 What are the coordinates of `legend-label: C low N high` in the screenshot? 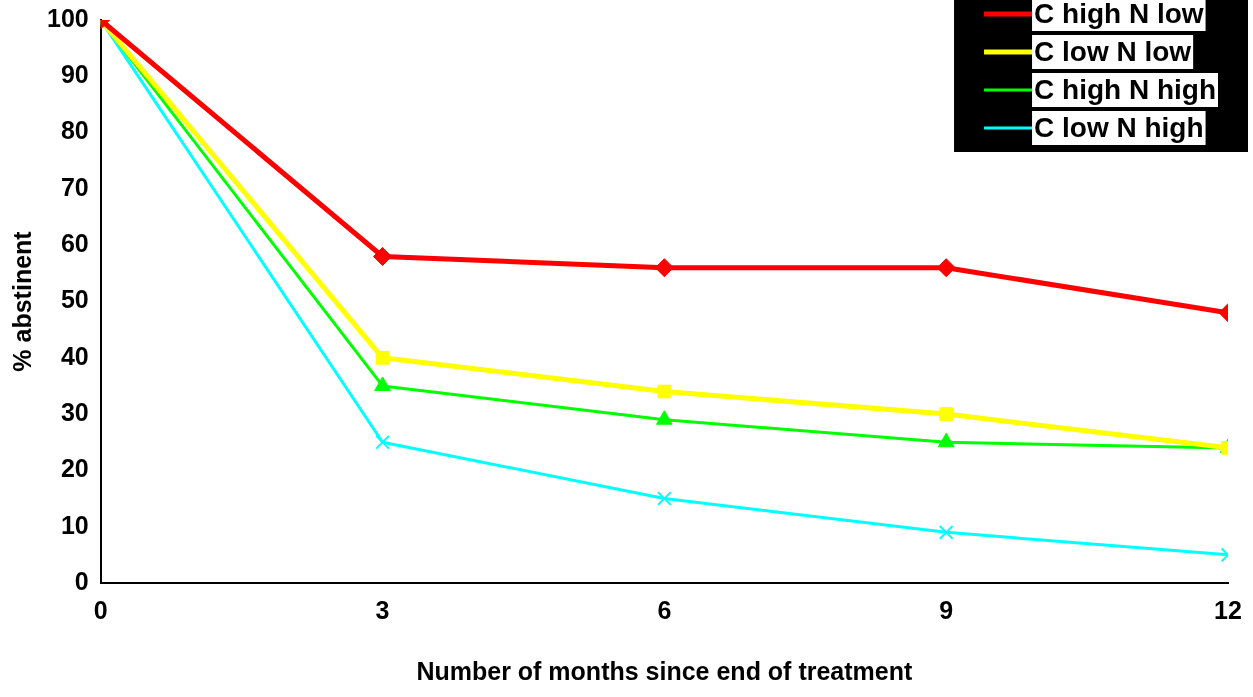 It's located at (1119, 127).